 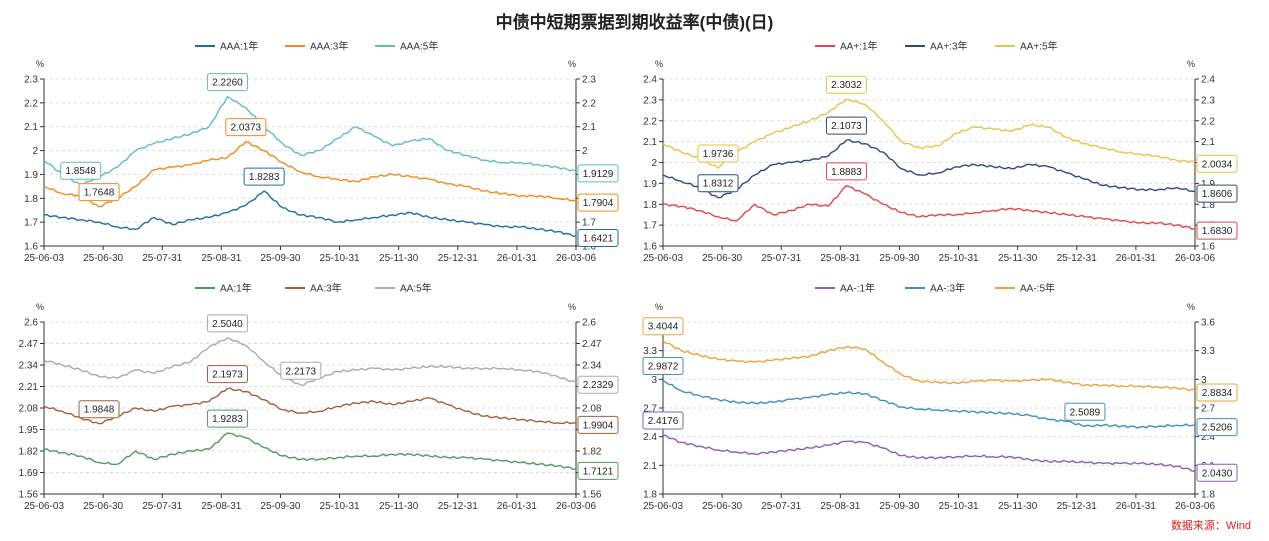 What do you see at coordinates (846, 46) in the screenshot?
I see `legend-item: AA+:1年` at bounding box center [846, 46].